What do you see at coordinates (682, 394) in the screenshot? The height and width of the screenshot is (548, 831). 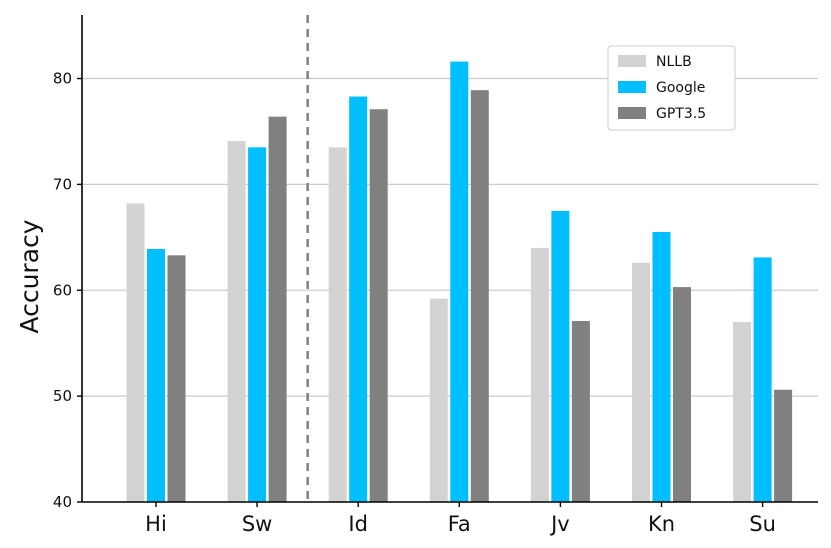 I see `bar-gpt35-kn` at bounding box center [682, 394].